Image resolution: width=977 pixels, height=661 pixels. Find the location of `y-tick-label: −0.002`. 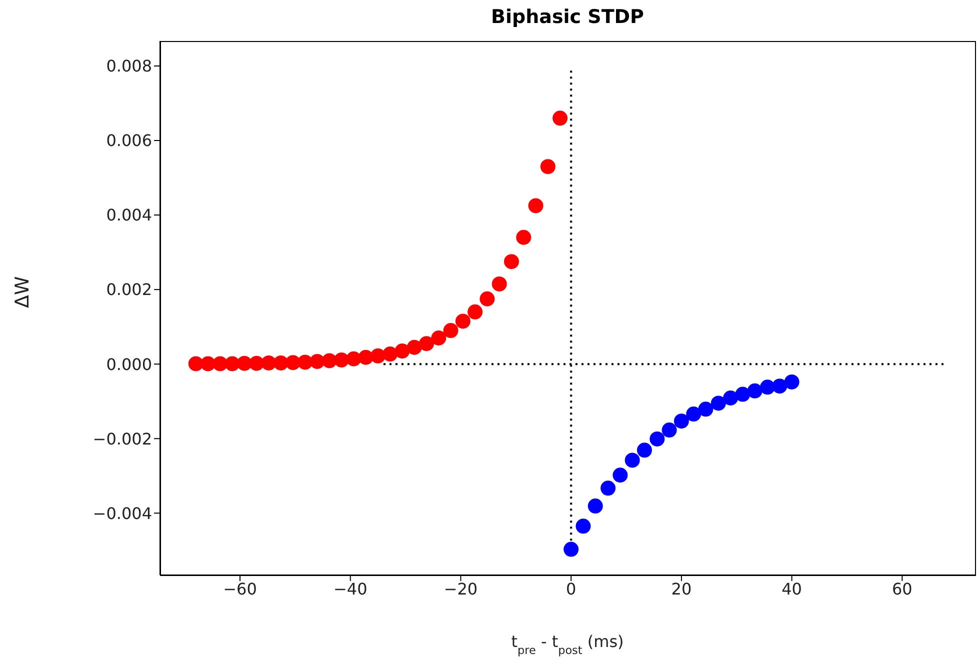

y-tick-label: −0.002 is located at coordinates (122, 438).